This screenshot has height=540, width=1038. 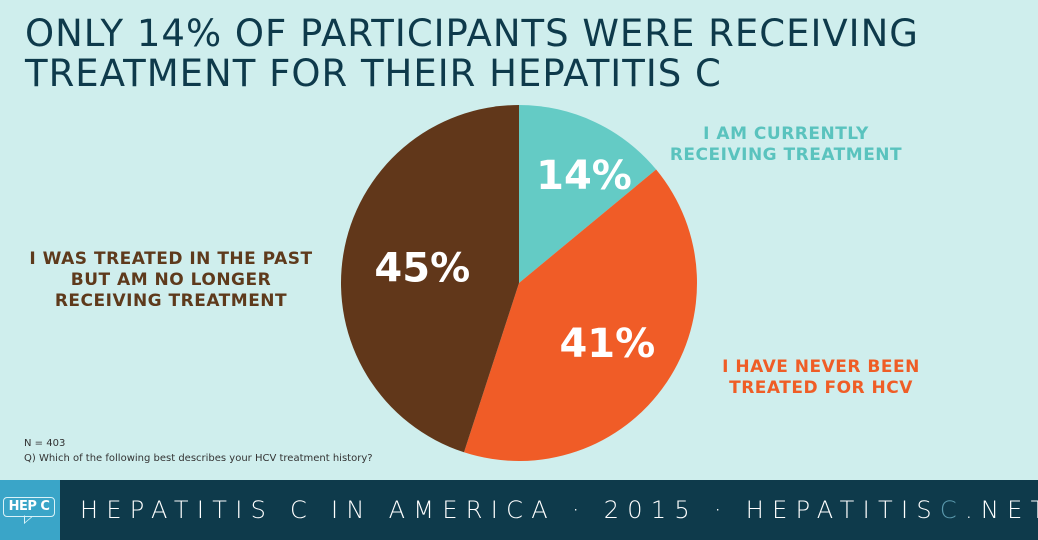 What do you see at coordinates (472, 33) in the screenshot?
I see `title-line-1: ONLY 14% OF PARTICIPANTS WERE RECEIVING` at bounding box center [472, 33].